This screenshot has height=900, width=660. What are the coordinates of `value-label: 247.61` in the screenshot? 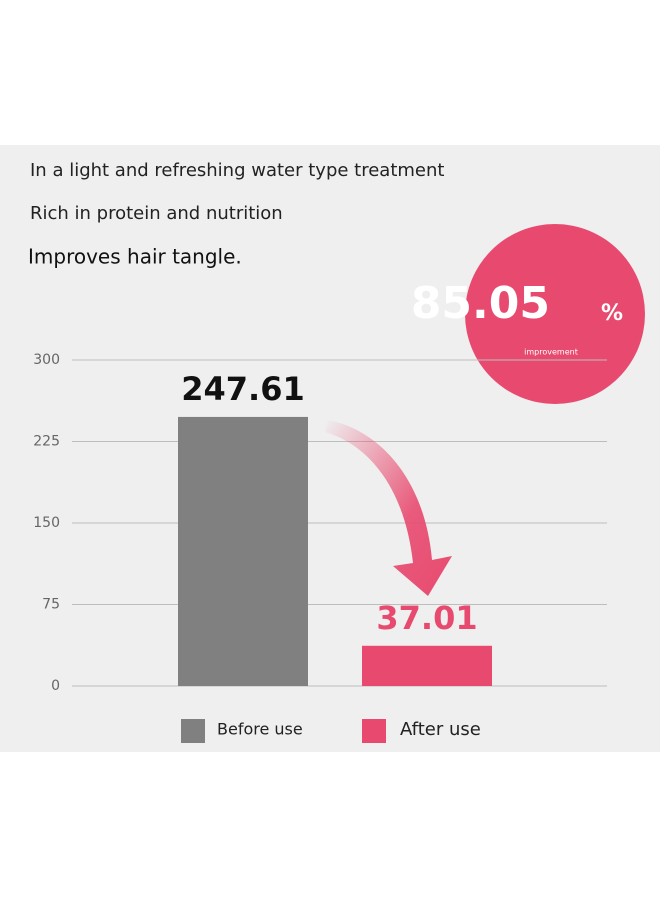 It's located at (242, 389).